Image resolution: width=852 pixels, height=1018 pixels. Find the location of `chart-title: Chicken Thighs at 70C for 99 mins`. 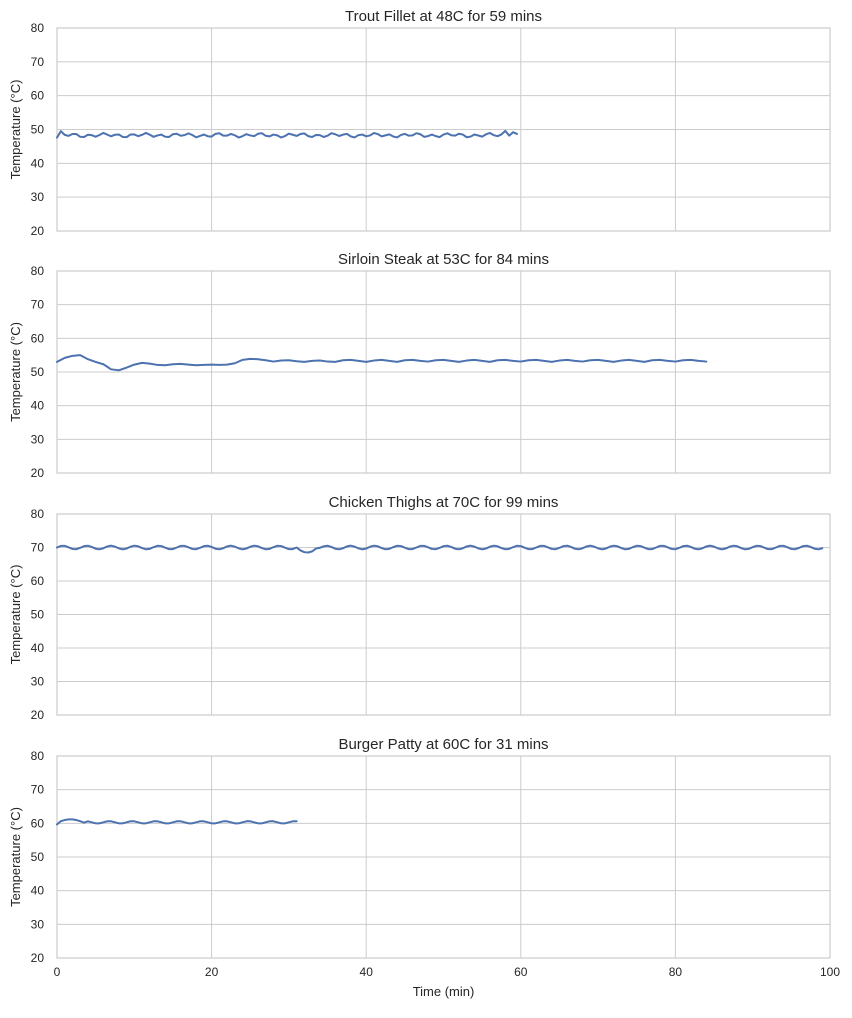

chart-title: Chicken Thighs at 70C for 99 mins is located at coordinates (444, 502).